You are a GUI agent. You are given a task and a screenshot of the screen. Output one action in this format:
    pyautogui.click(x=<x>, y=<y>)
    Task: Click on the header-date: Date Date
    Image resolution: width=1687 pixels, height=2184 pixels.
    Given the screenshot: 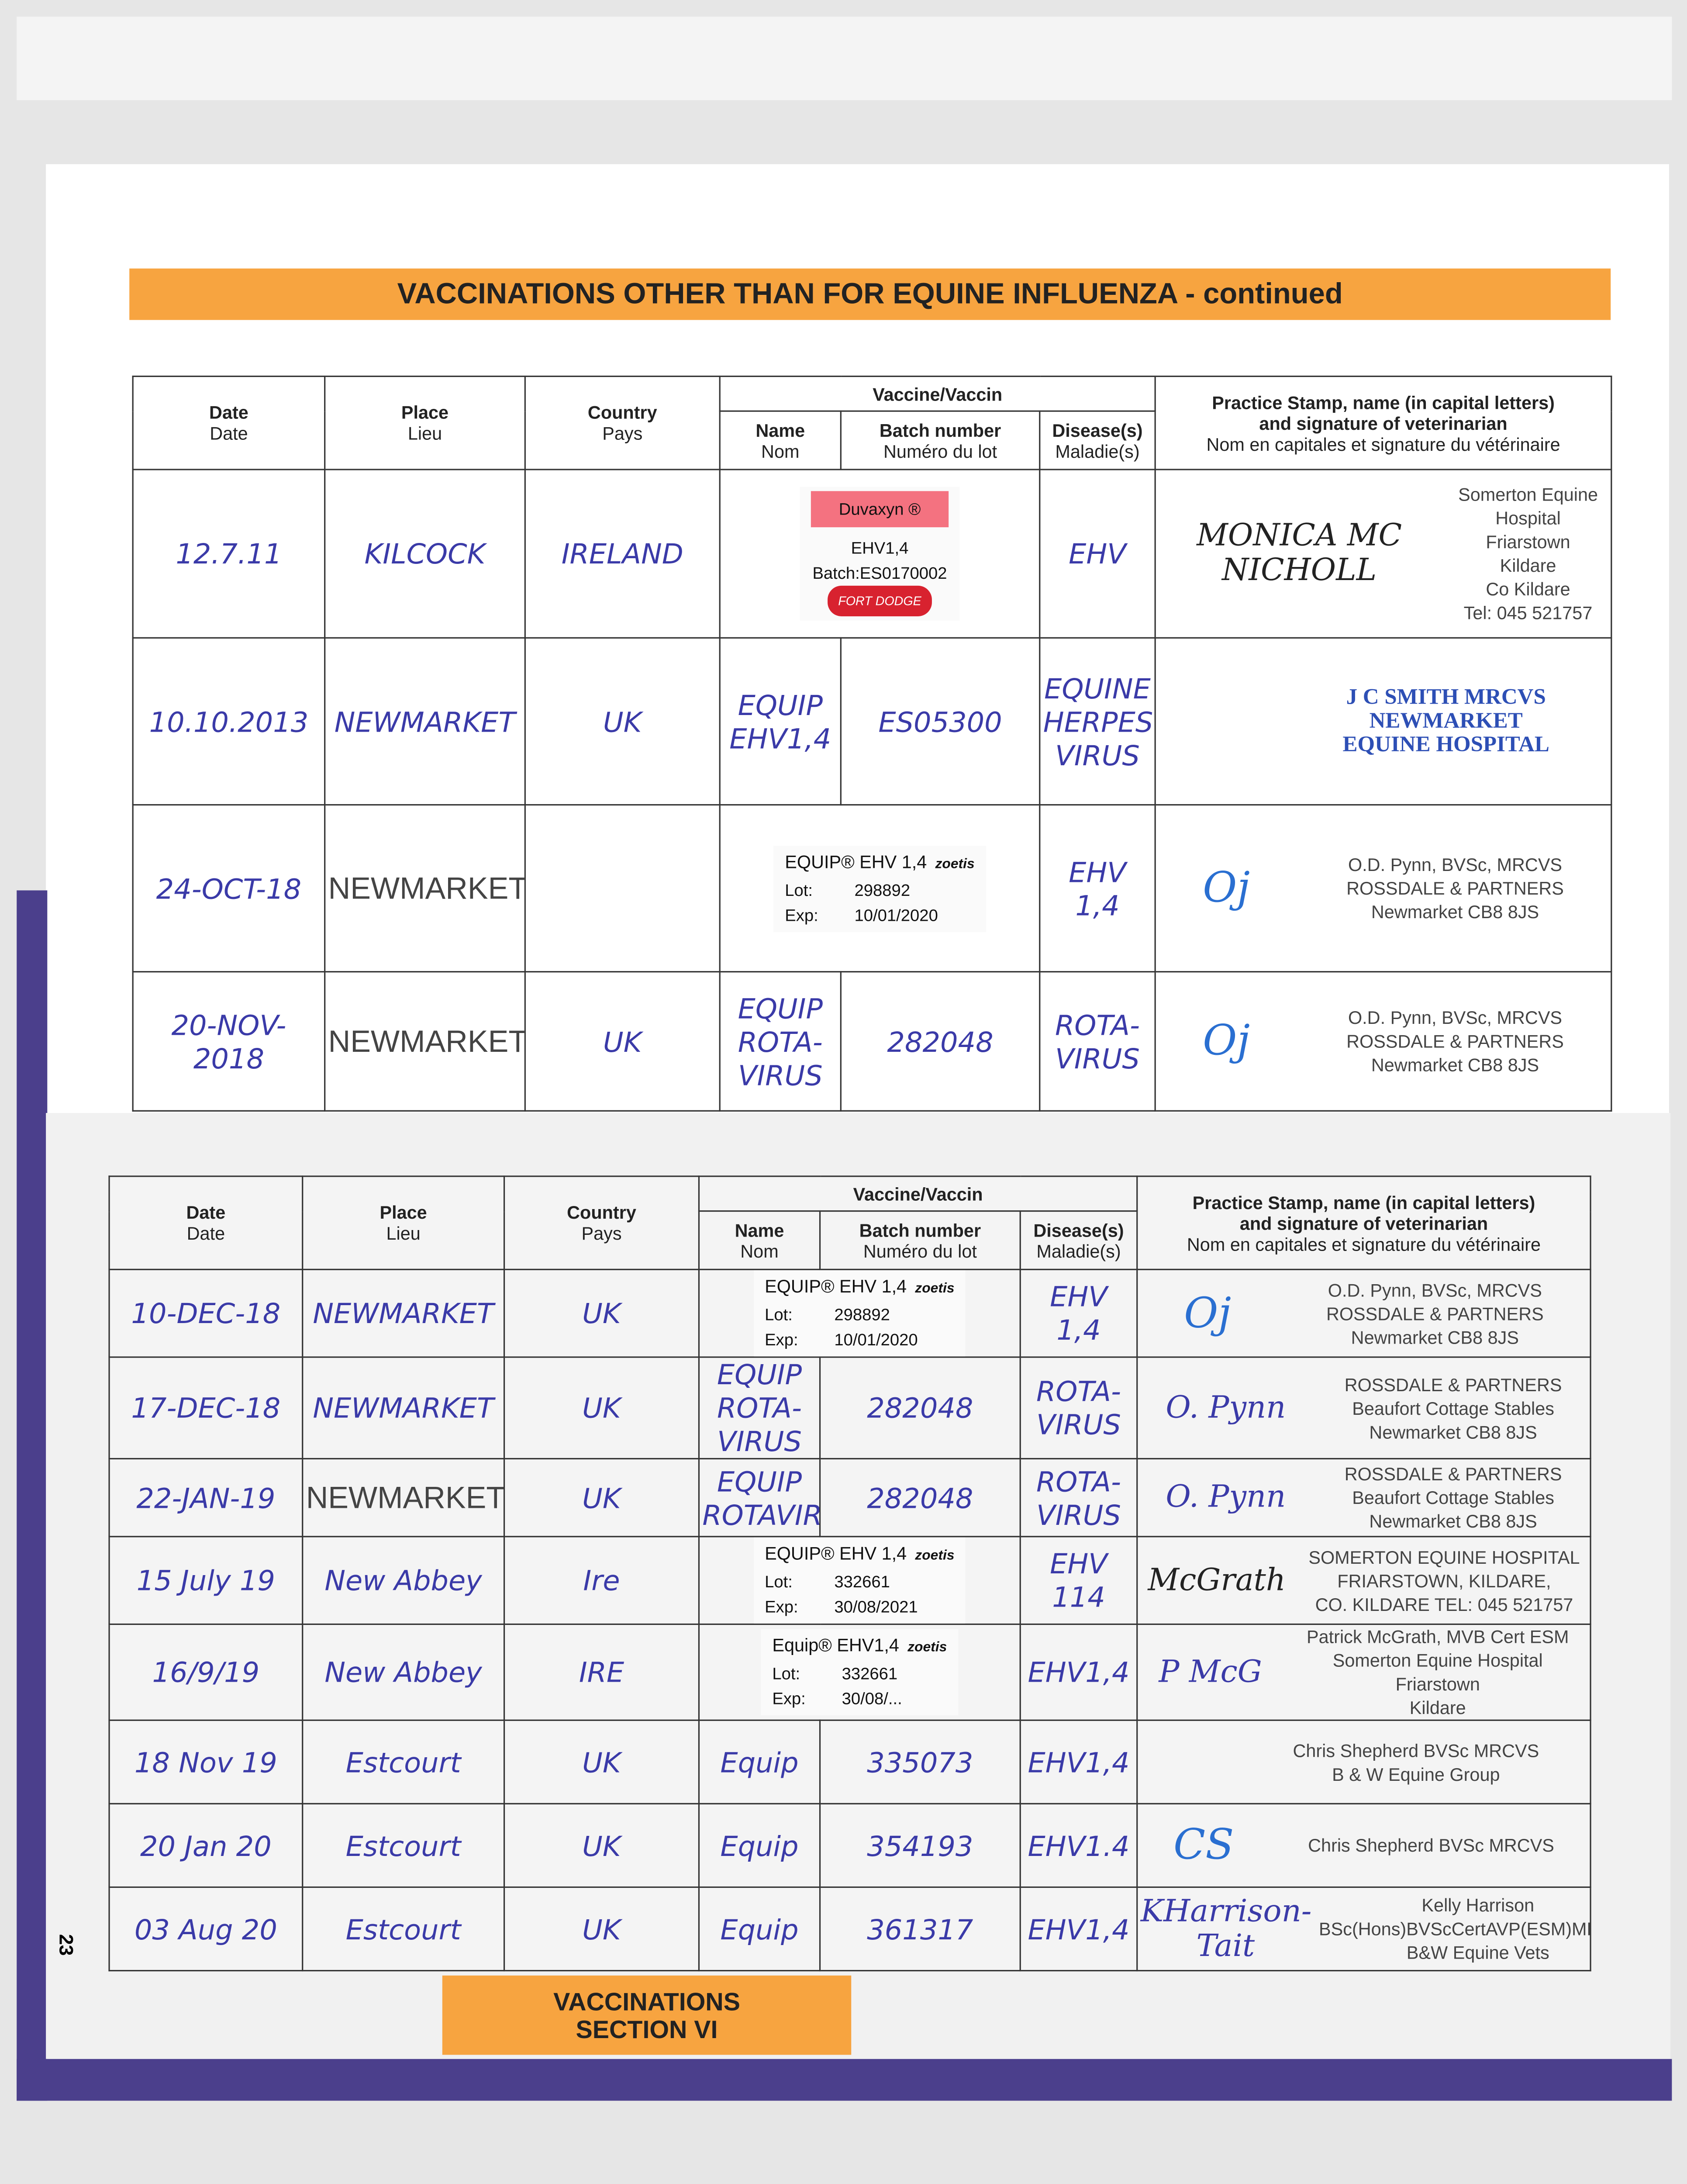 What is the action you would take?
    pyautogui.click(x=229, y=422)
    